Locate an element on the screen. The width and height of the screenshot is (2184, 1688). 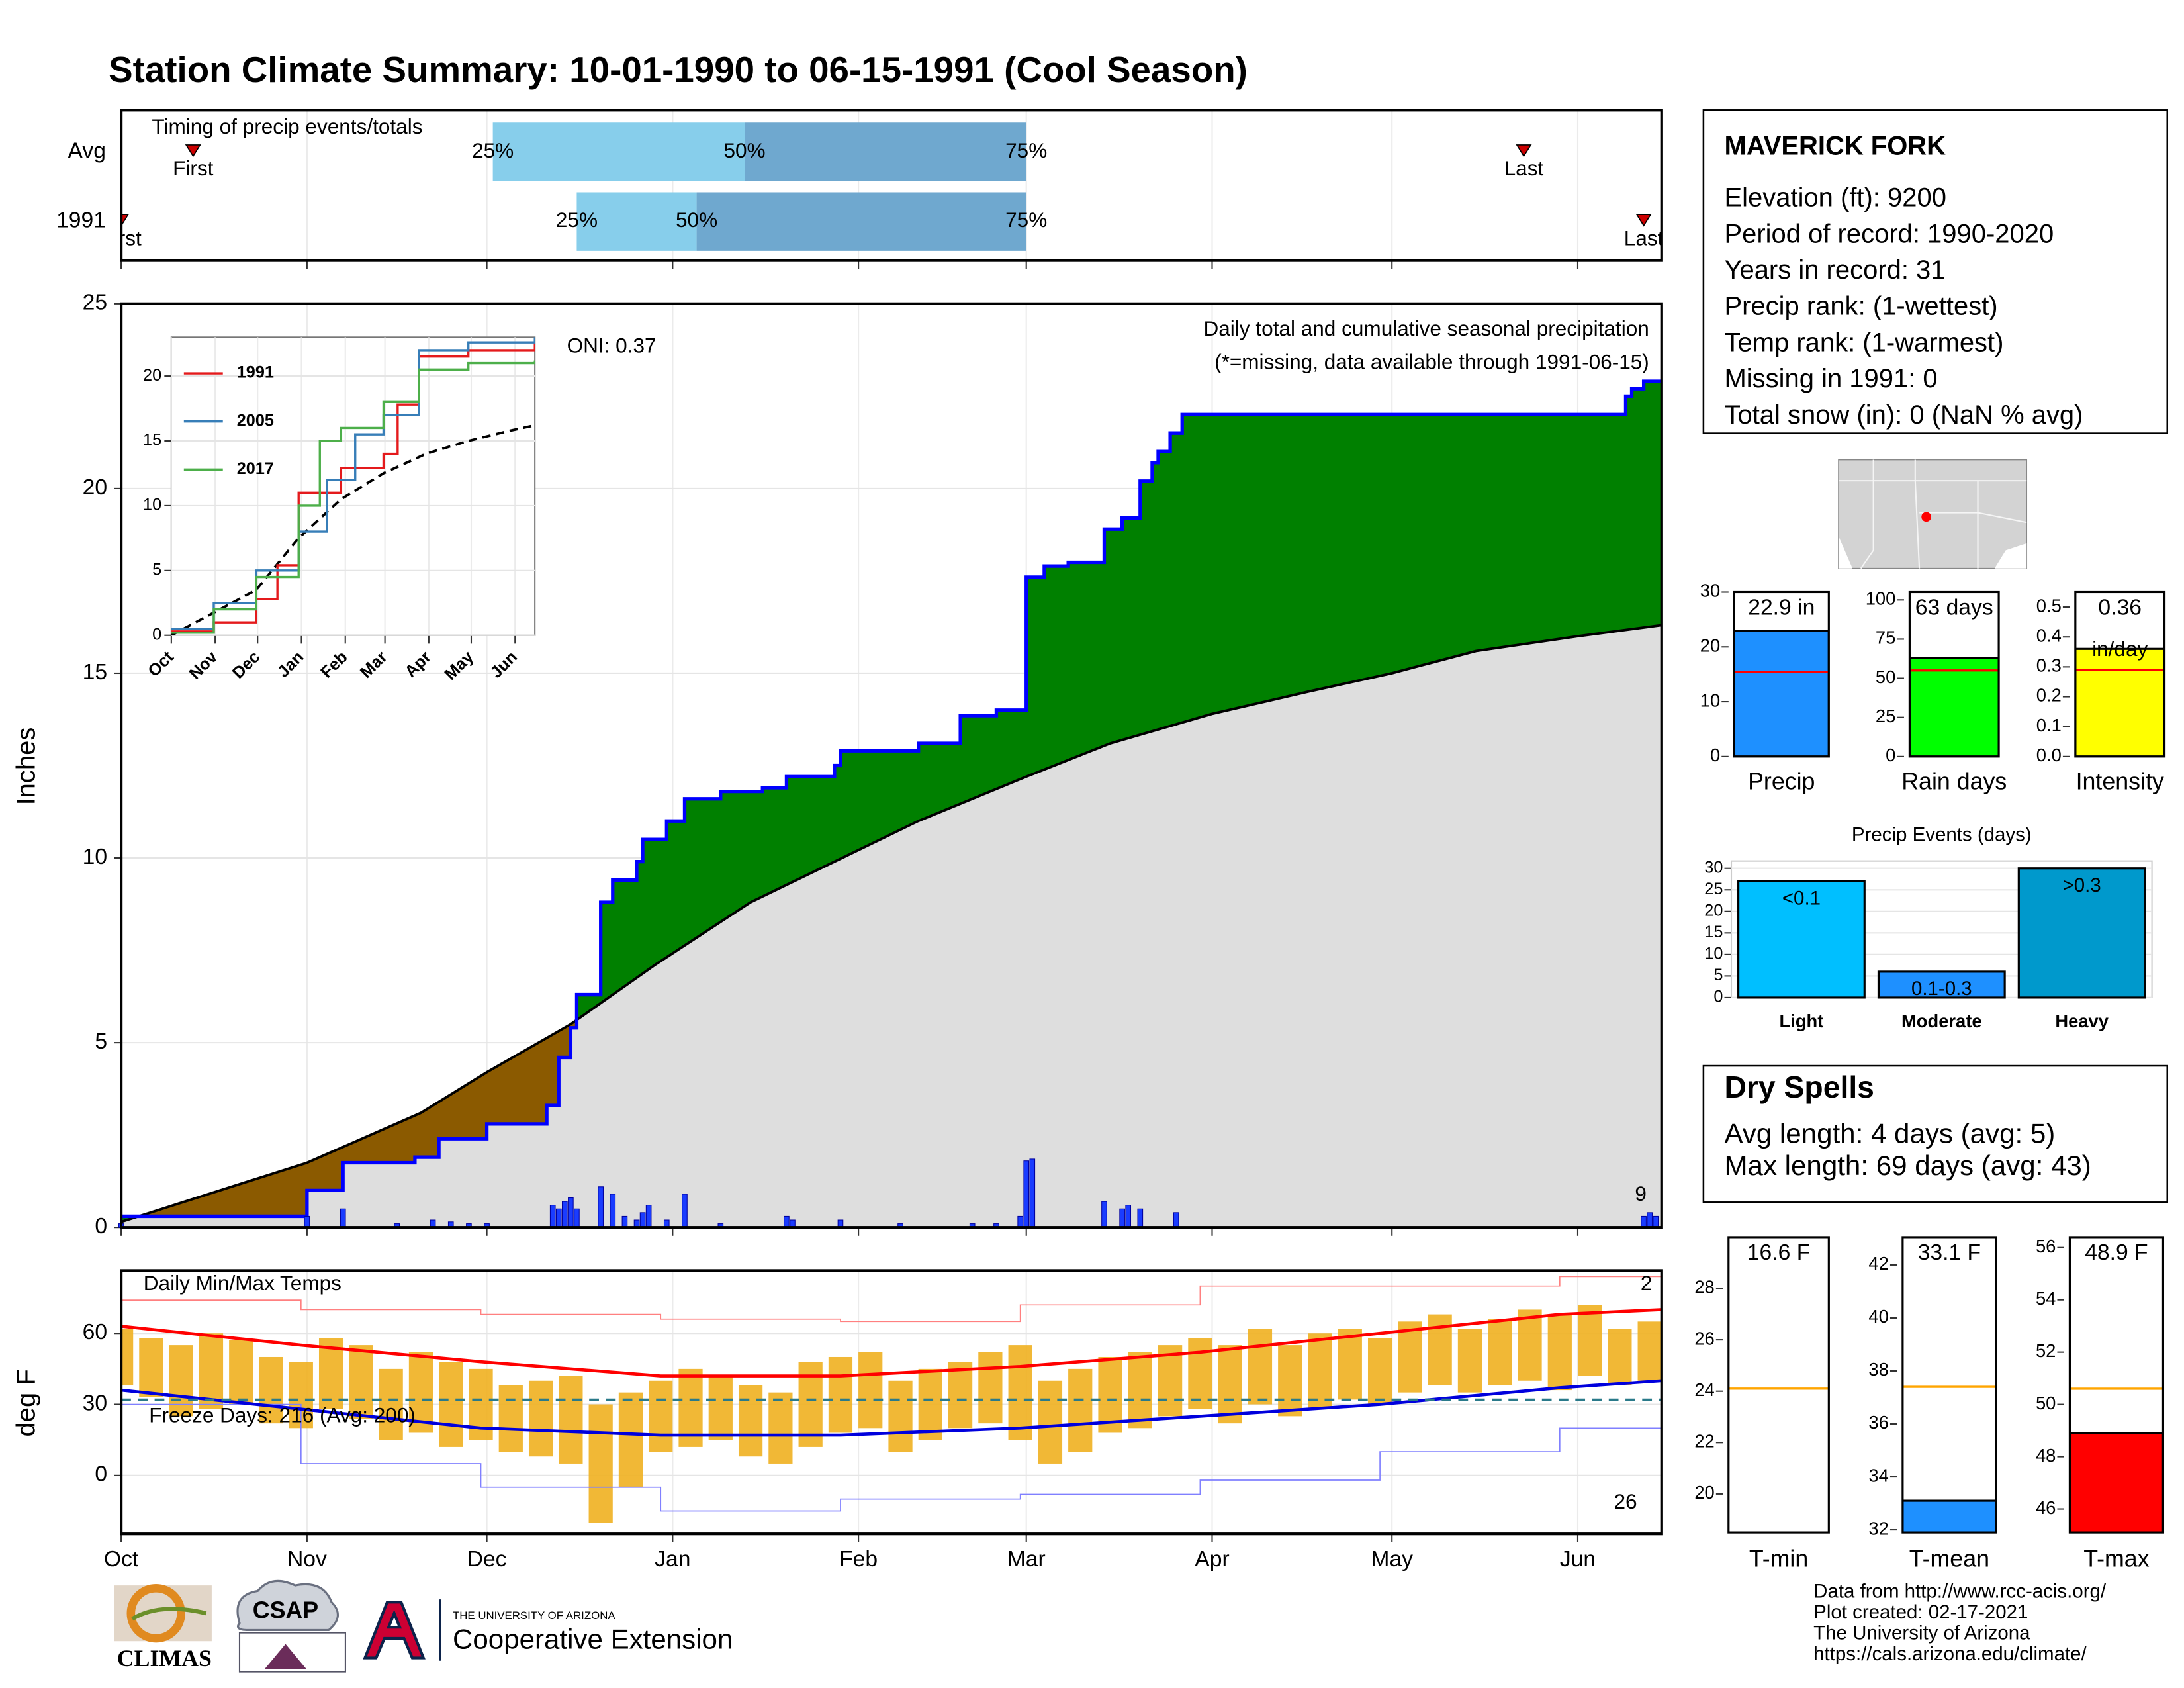
dry-spells-box is located at coordinates (1935, 1133).